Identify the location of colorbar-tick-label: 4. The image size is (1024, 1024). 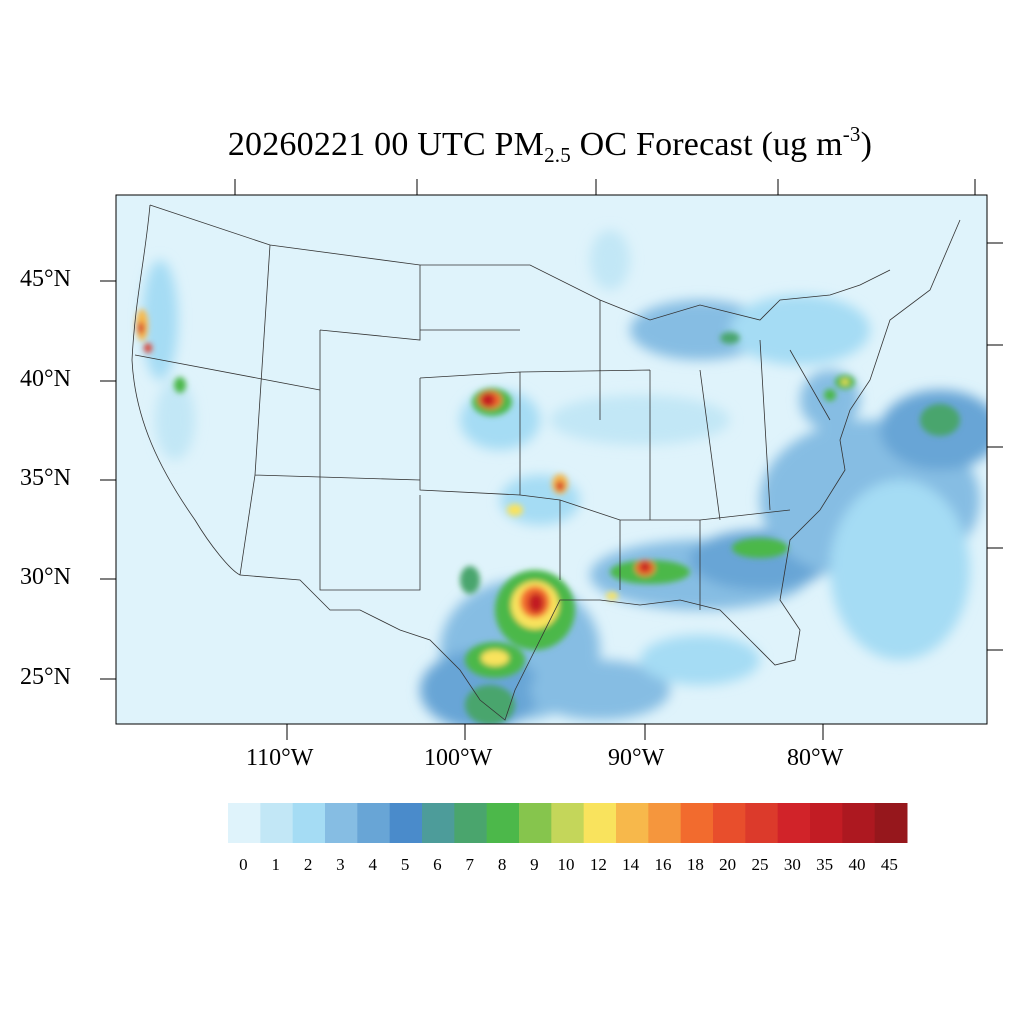
(373, 864).